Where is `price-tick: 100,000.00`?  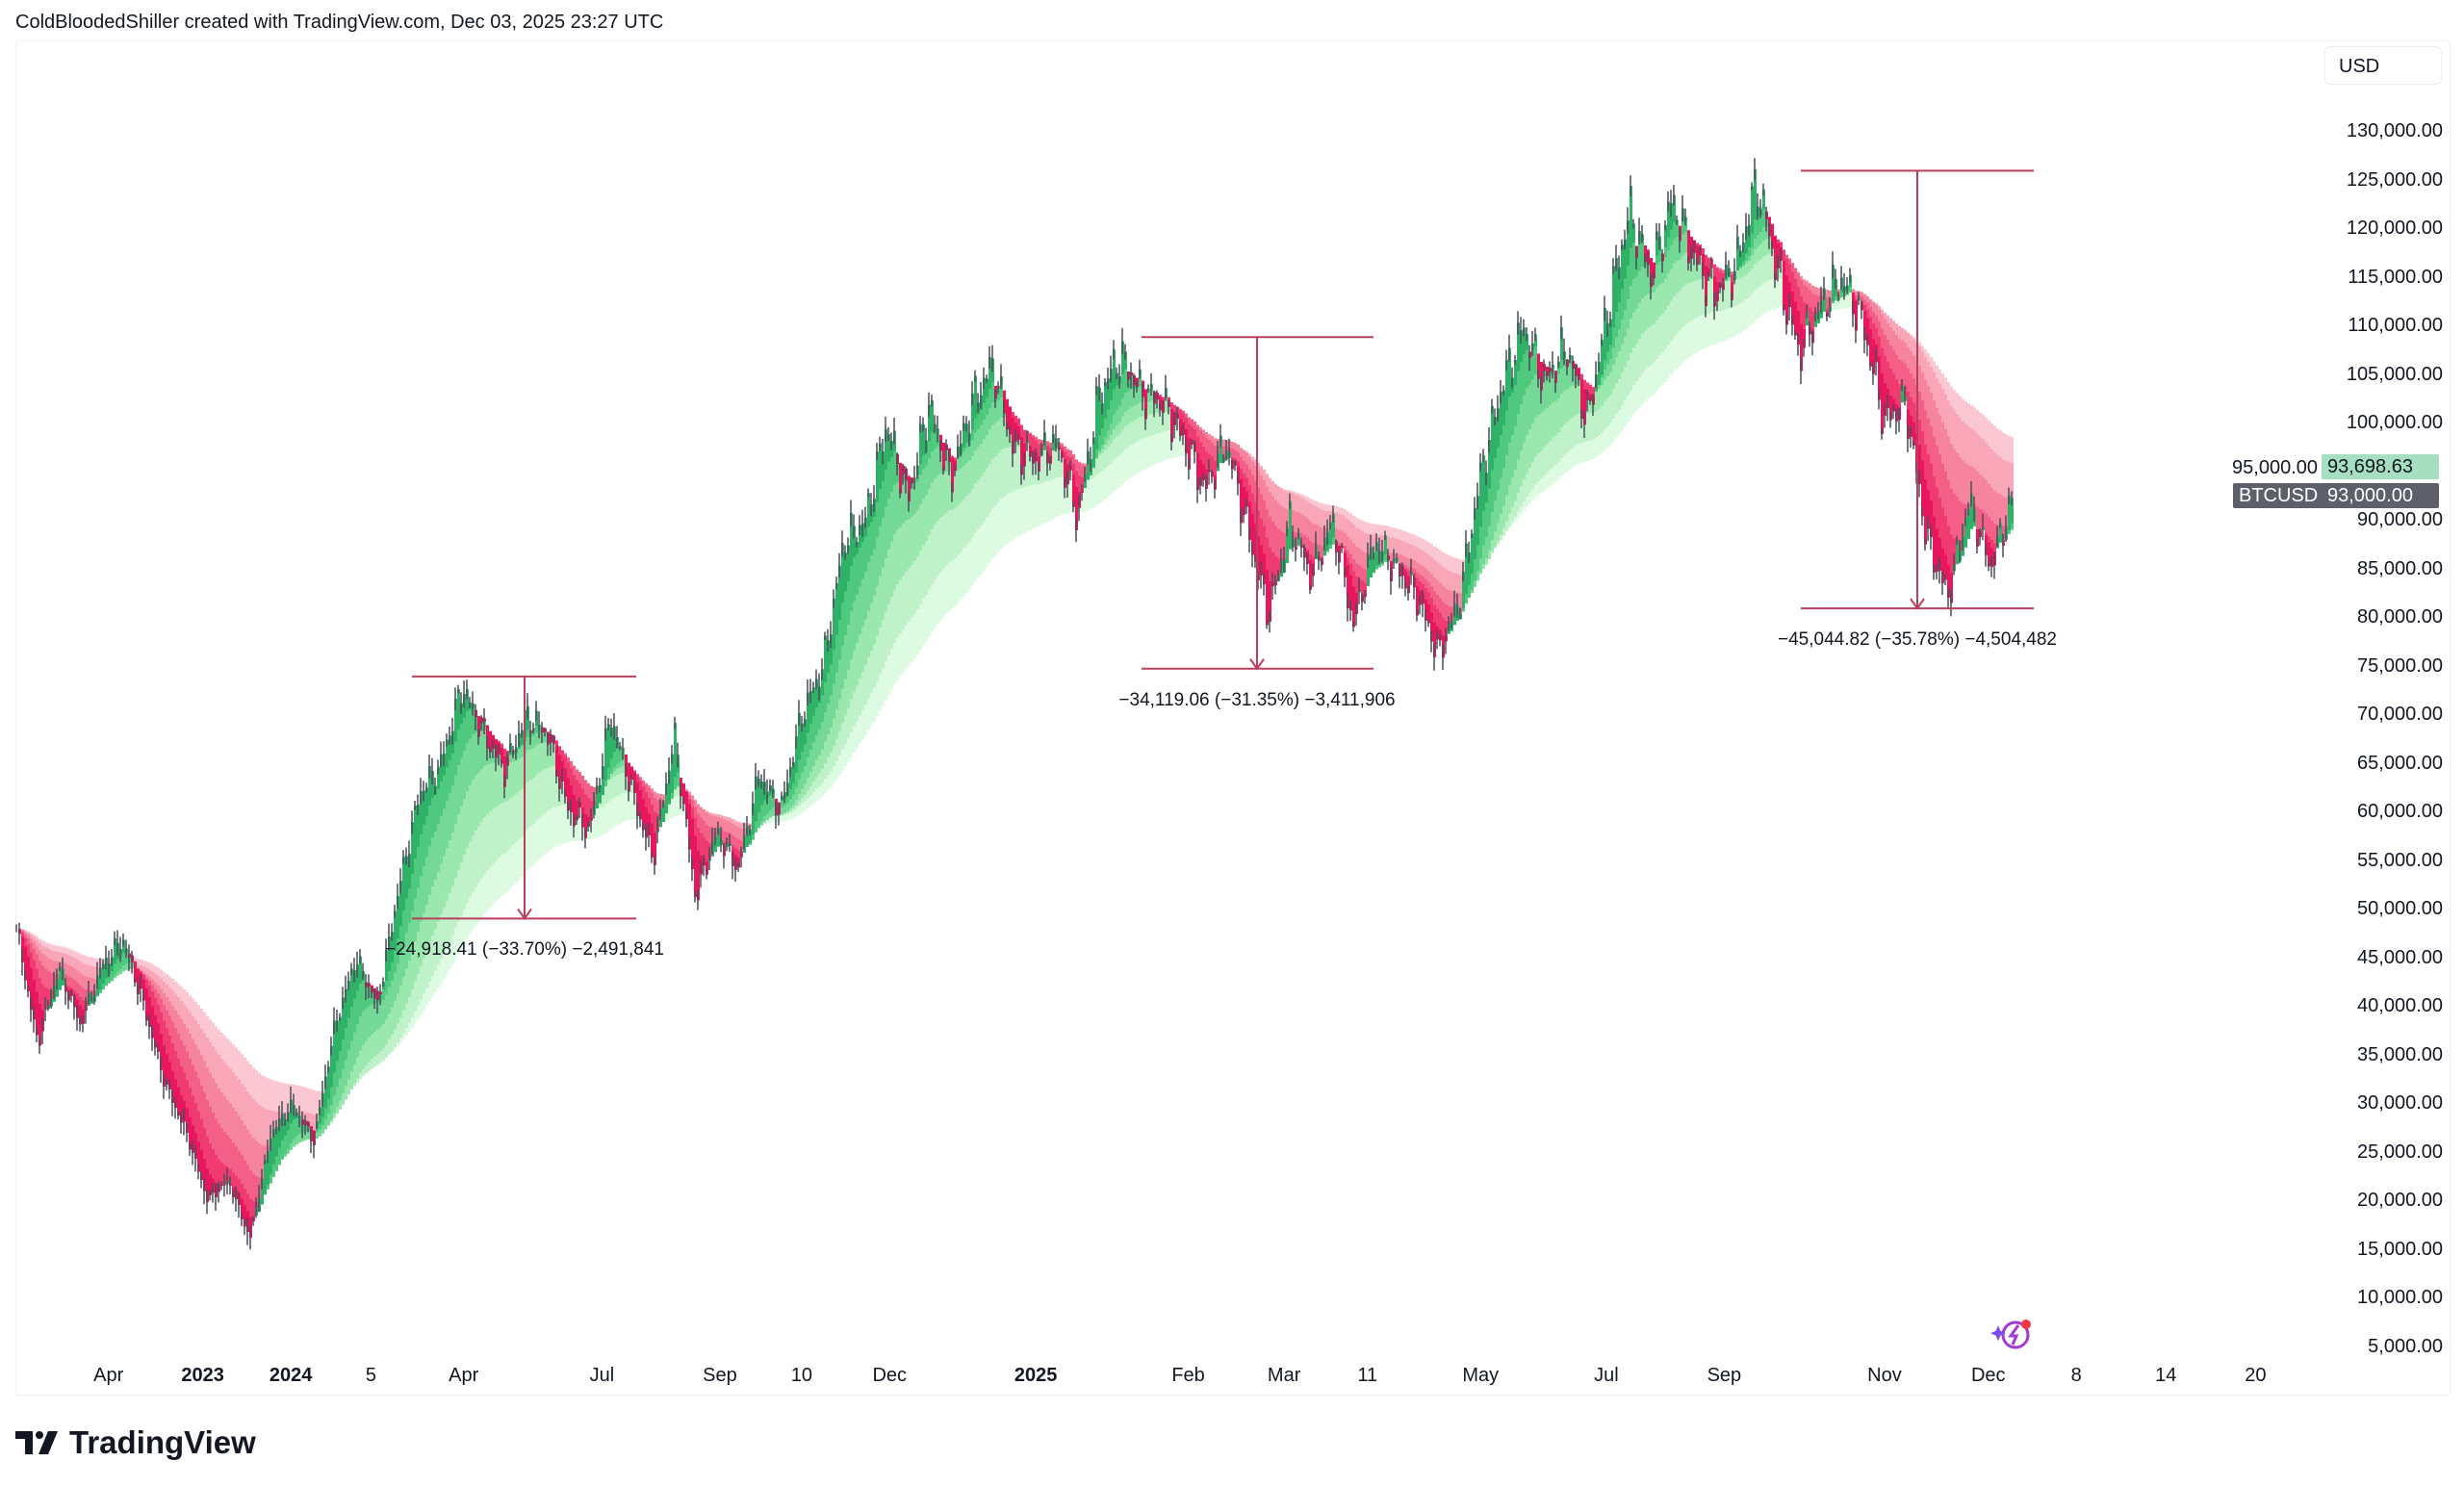
price-tick: 100,000.00 is located at coordinates (2394, 423).